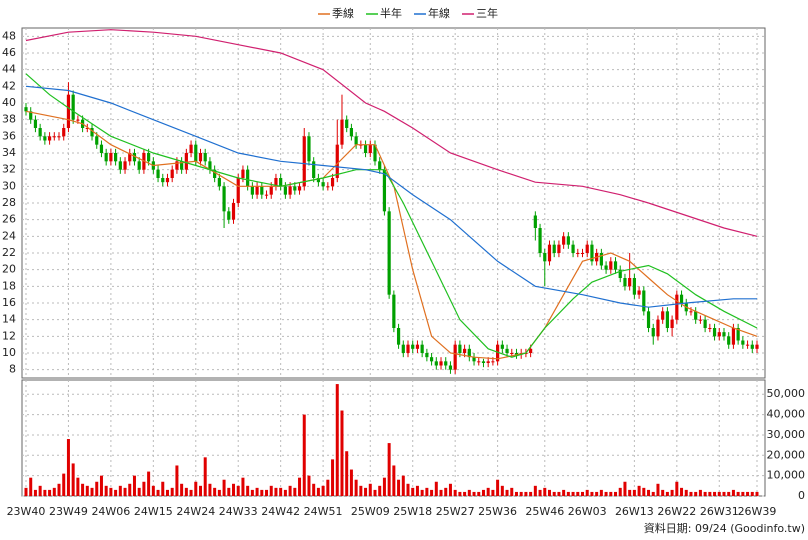  Describe the element at coordinates (323, 511) in the screenshot. I see `x-tick-label: 24W51` at that location.